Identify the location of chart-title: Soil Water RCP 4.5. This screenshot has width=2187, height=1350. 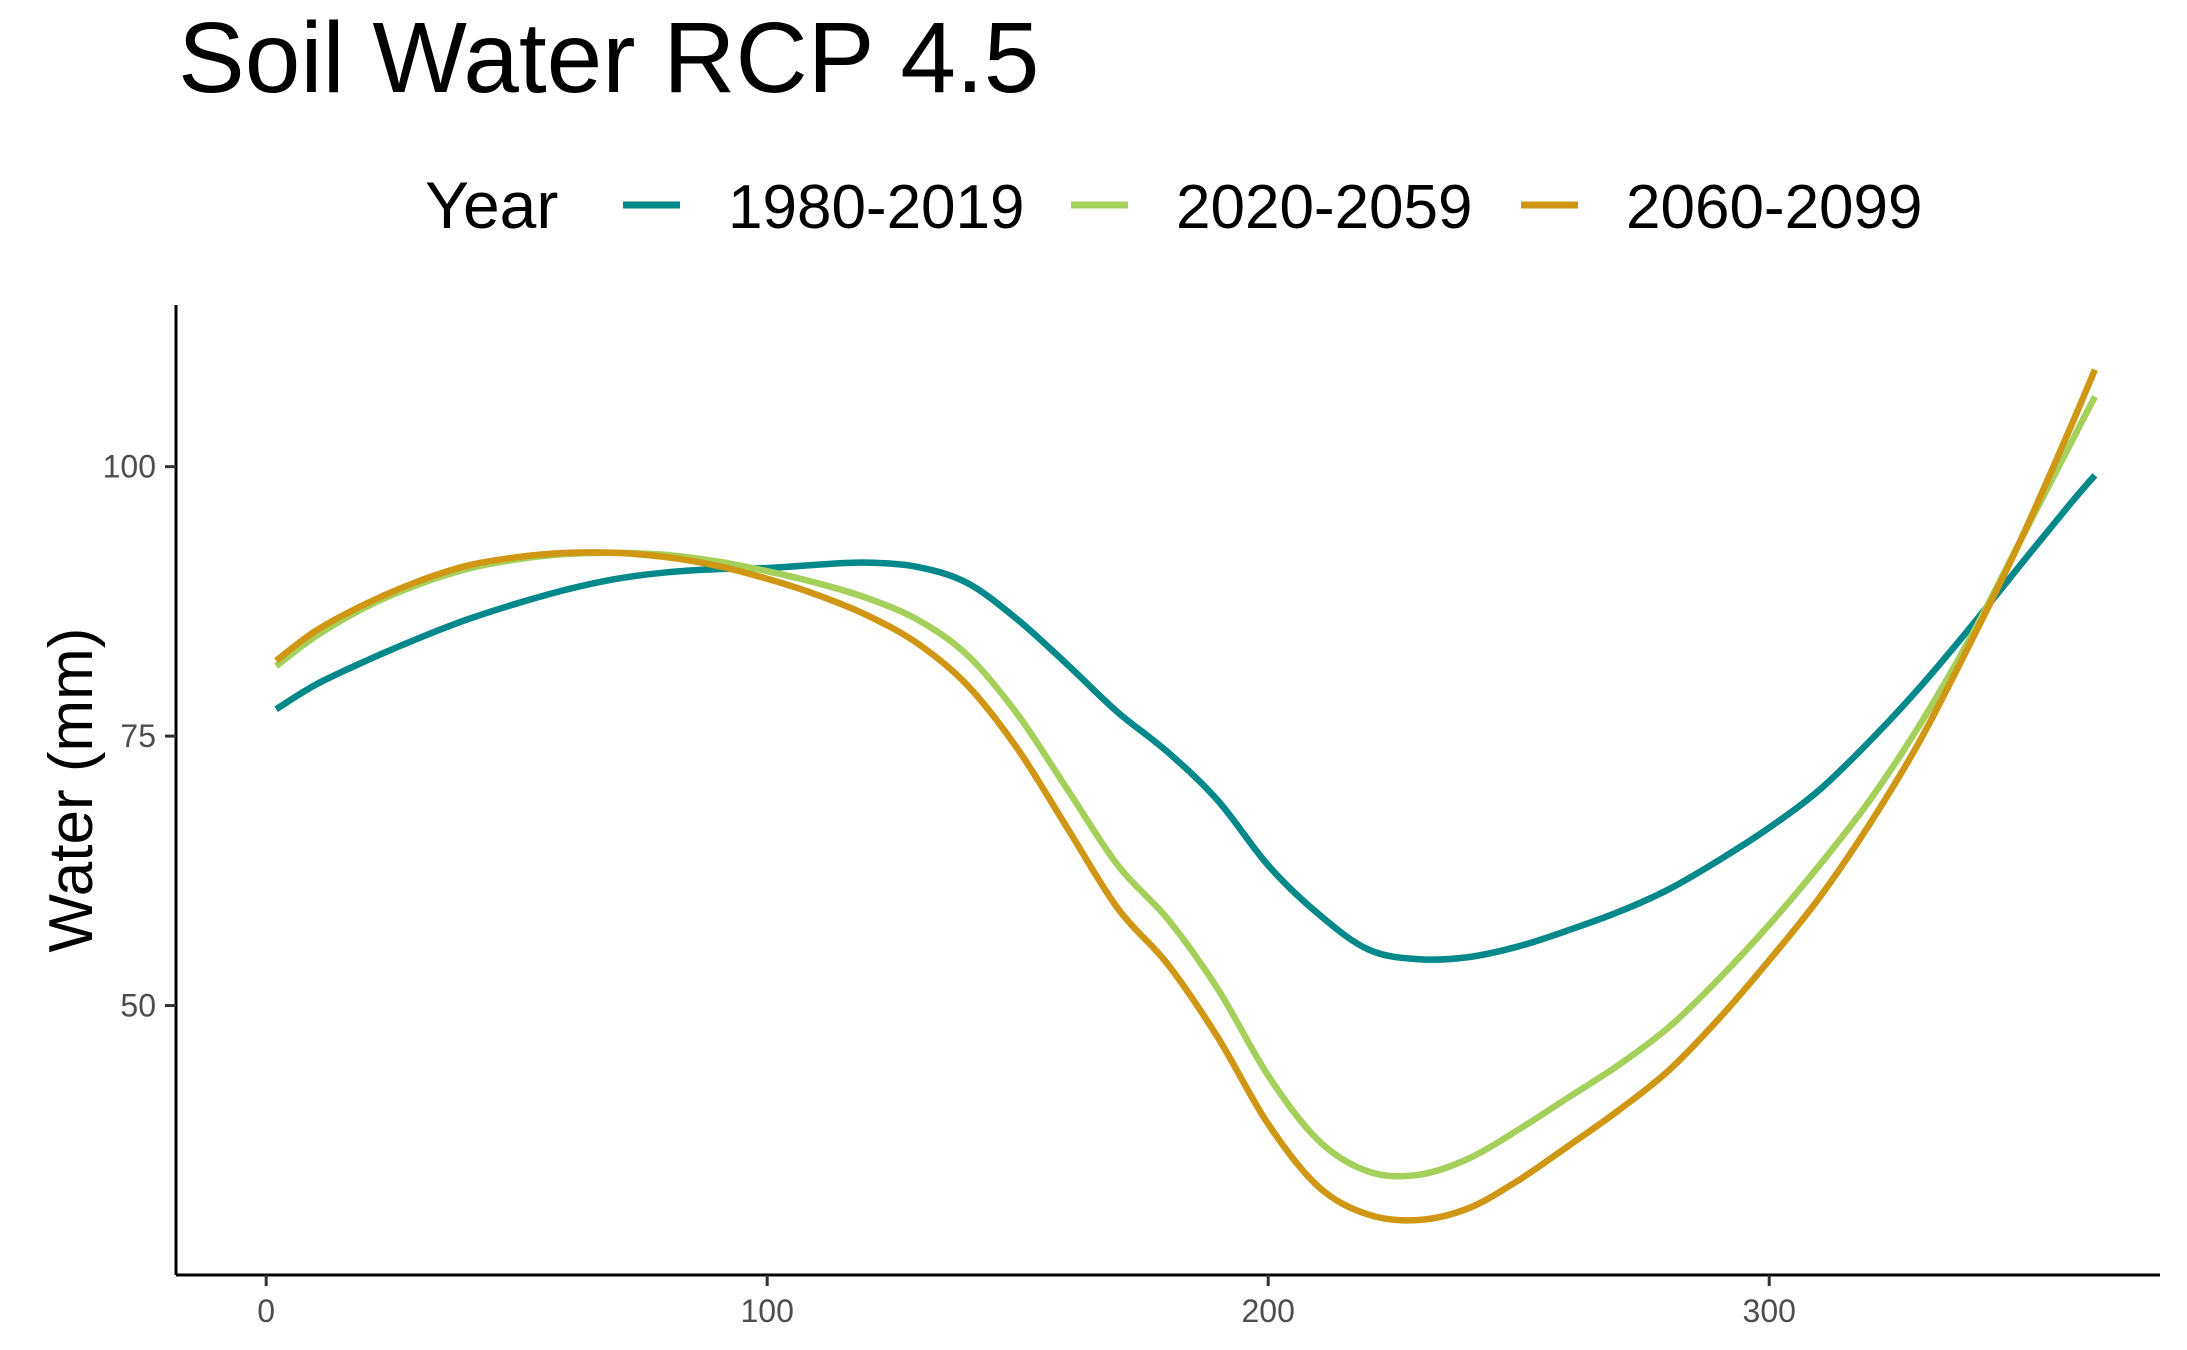
(609, 58).